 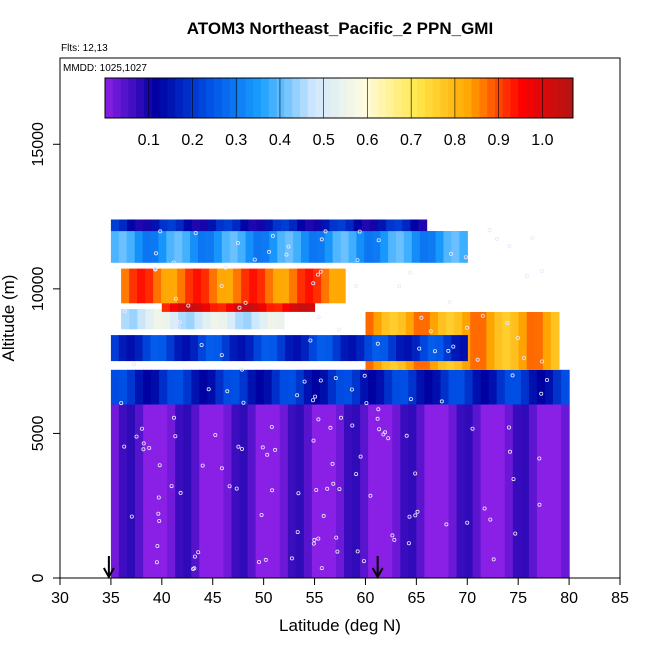 What do you see at coordinates (467, 598) in the screenshot?
I see `x-tick-label: 70` at bounding box center [467, 598].